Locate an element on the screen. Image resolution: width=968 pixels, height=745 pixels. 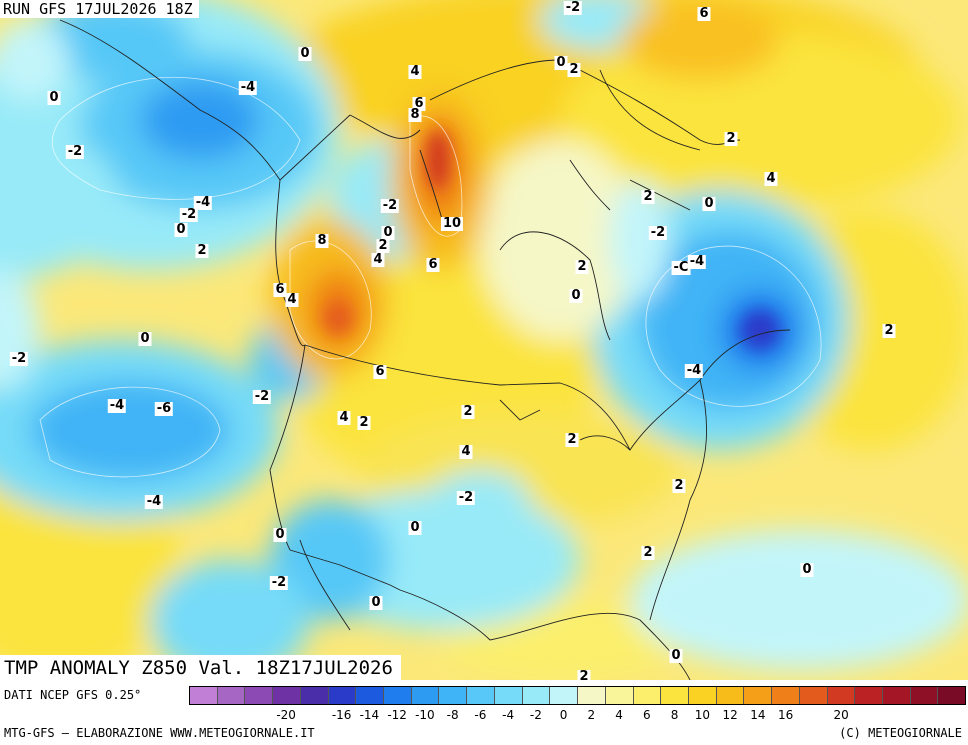
color-scale-tick: 10 is located at coordinates (702, 715).